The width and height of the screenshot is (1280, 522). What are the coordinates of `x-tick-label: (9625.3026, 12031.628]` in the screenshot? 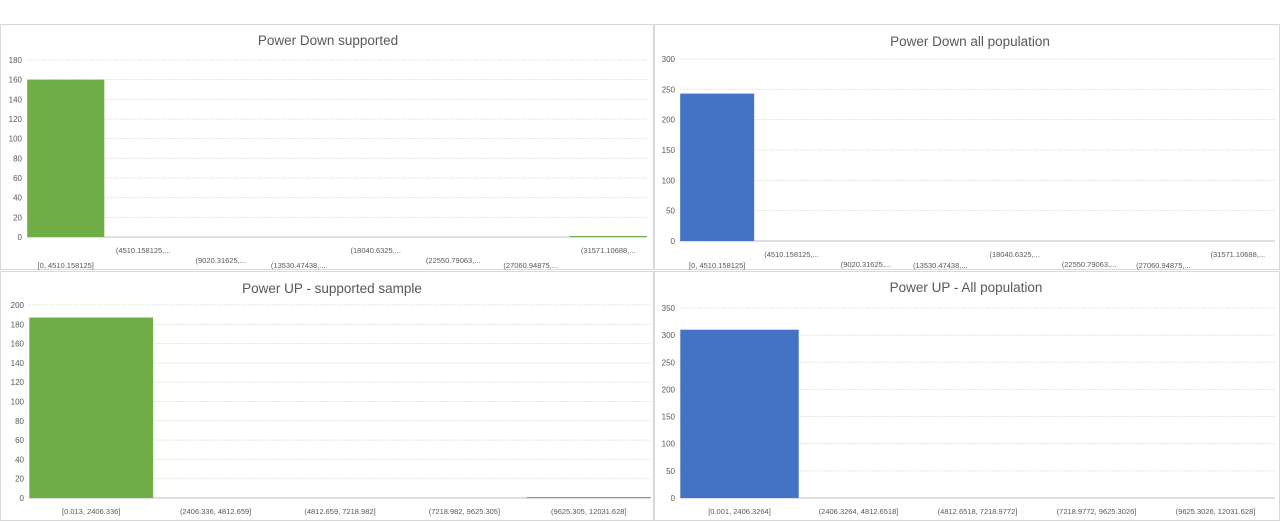 It's located at (1216, 511).